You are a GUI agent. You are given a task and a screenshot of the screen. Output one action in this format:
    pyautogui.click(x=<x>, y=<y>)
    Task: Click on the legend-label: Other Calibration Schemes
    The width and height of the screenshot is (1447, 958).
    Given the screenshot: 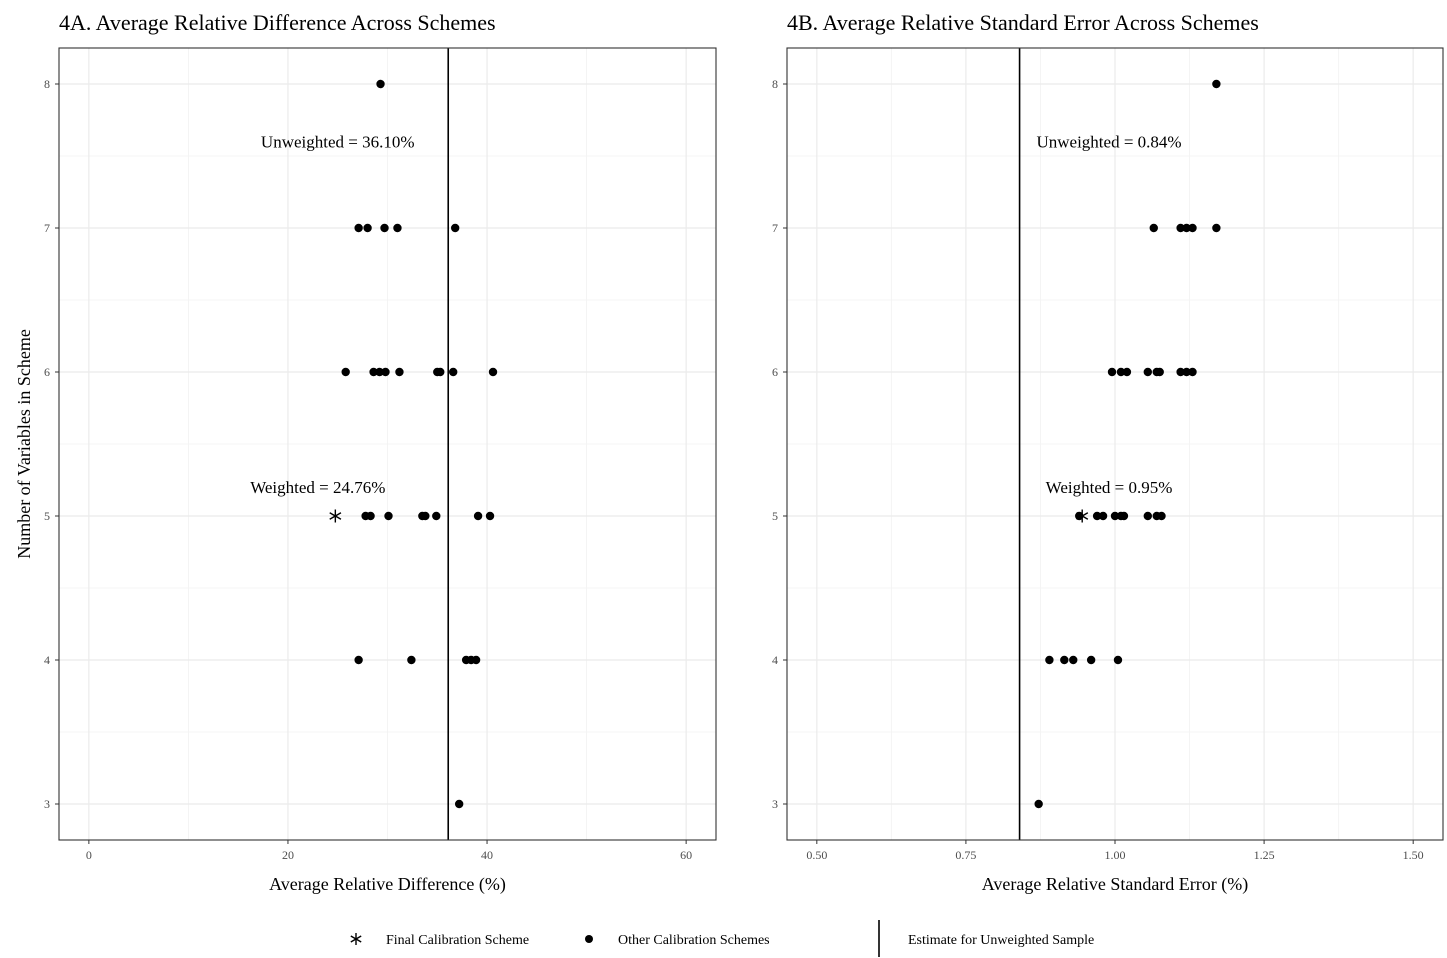 What is the action you would take?
    pyautogui.click(x=694, y=940)
    